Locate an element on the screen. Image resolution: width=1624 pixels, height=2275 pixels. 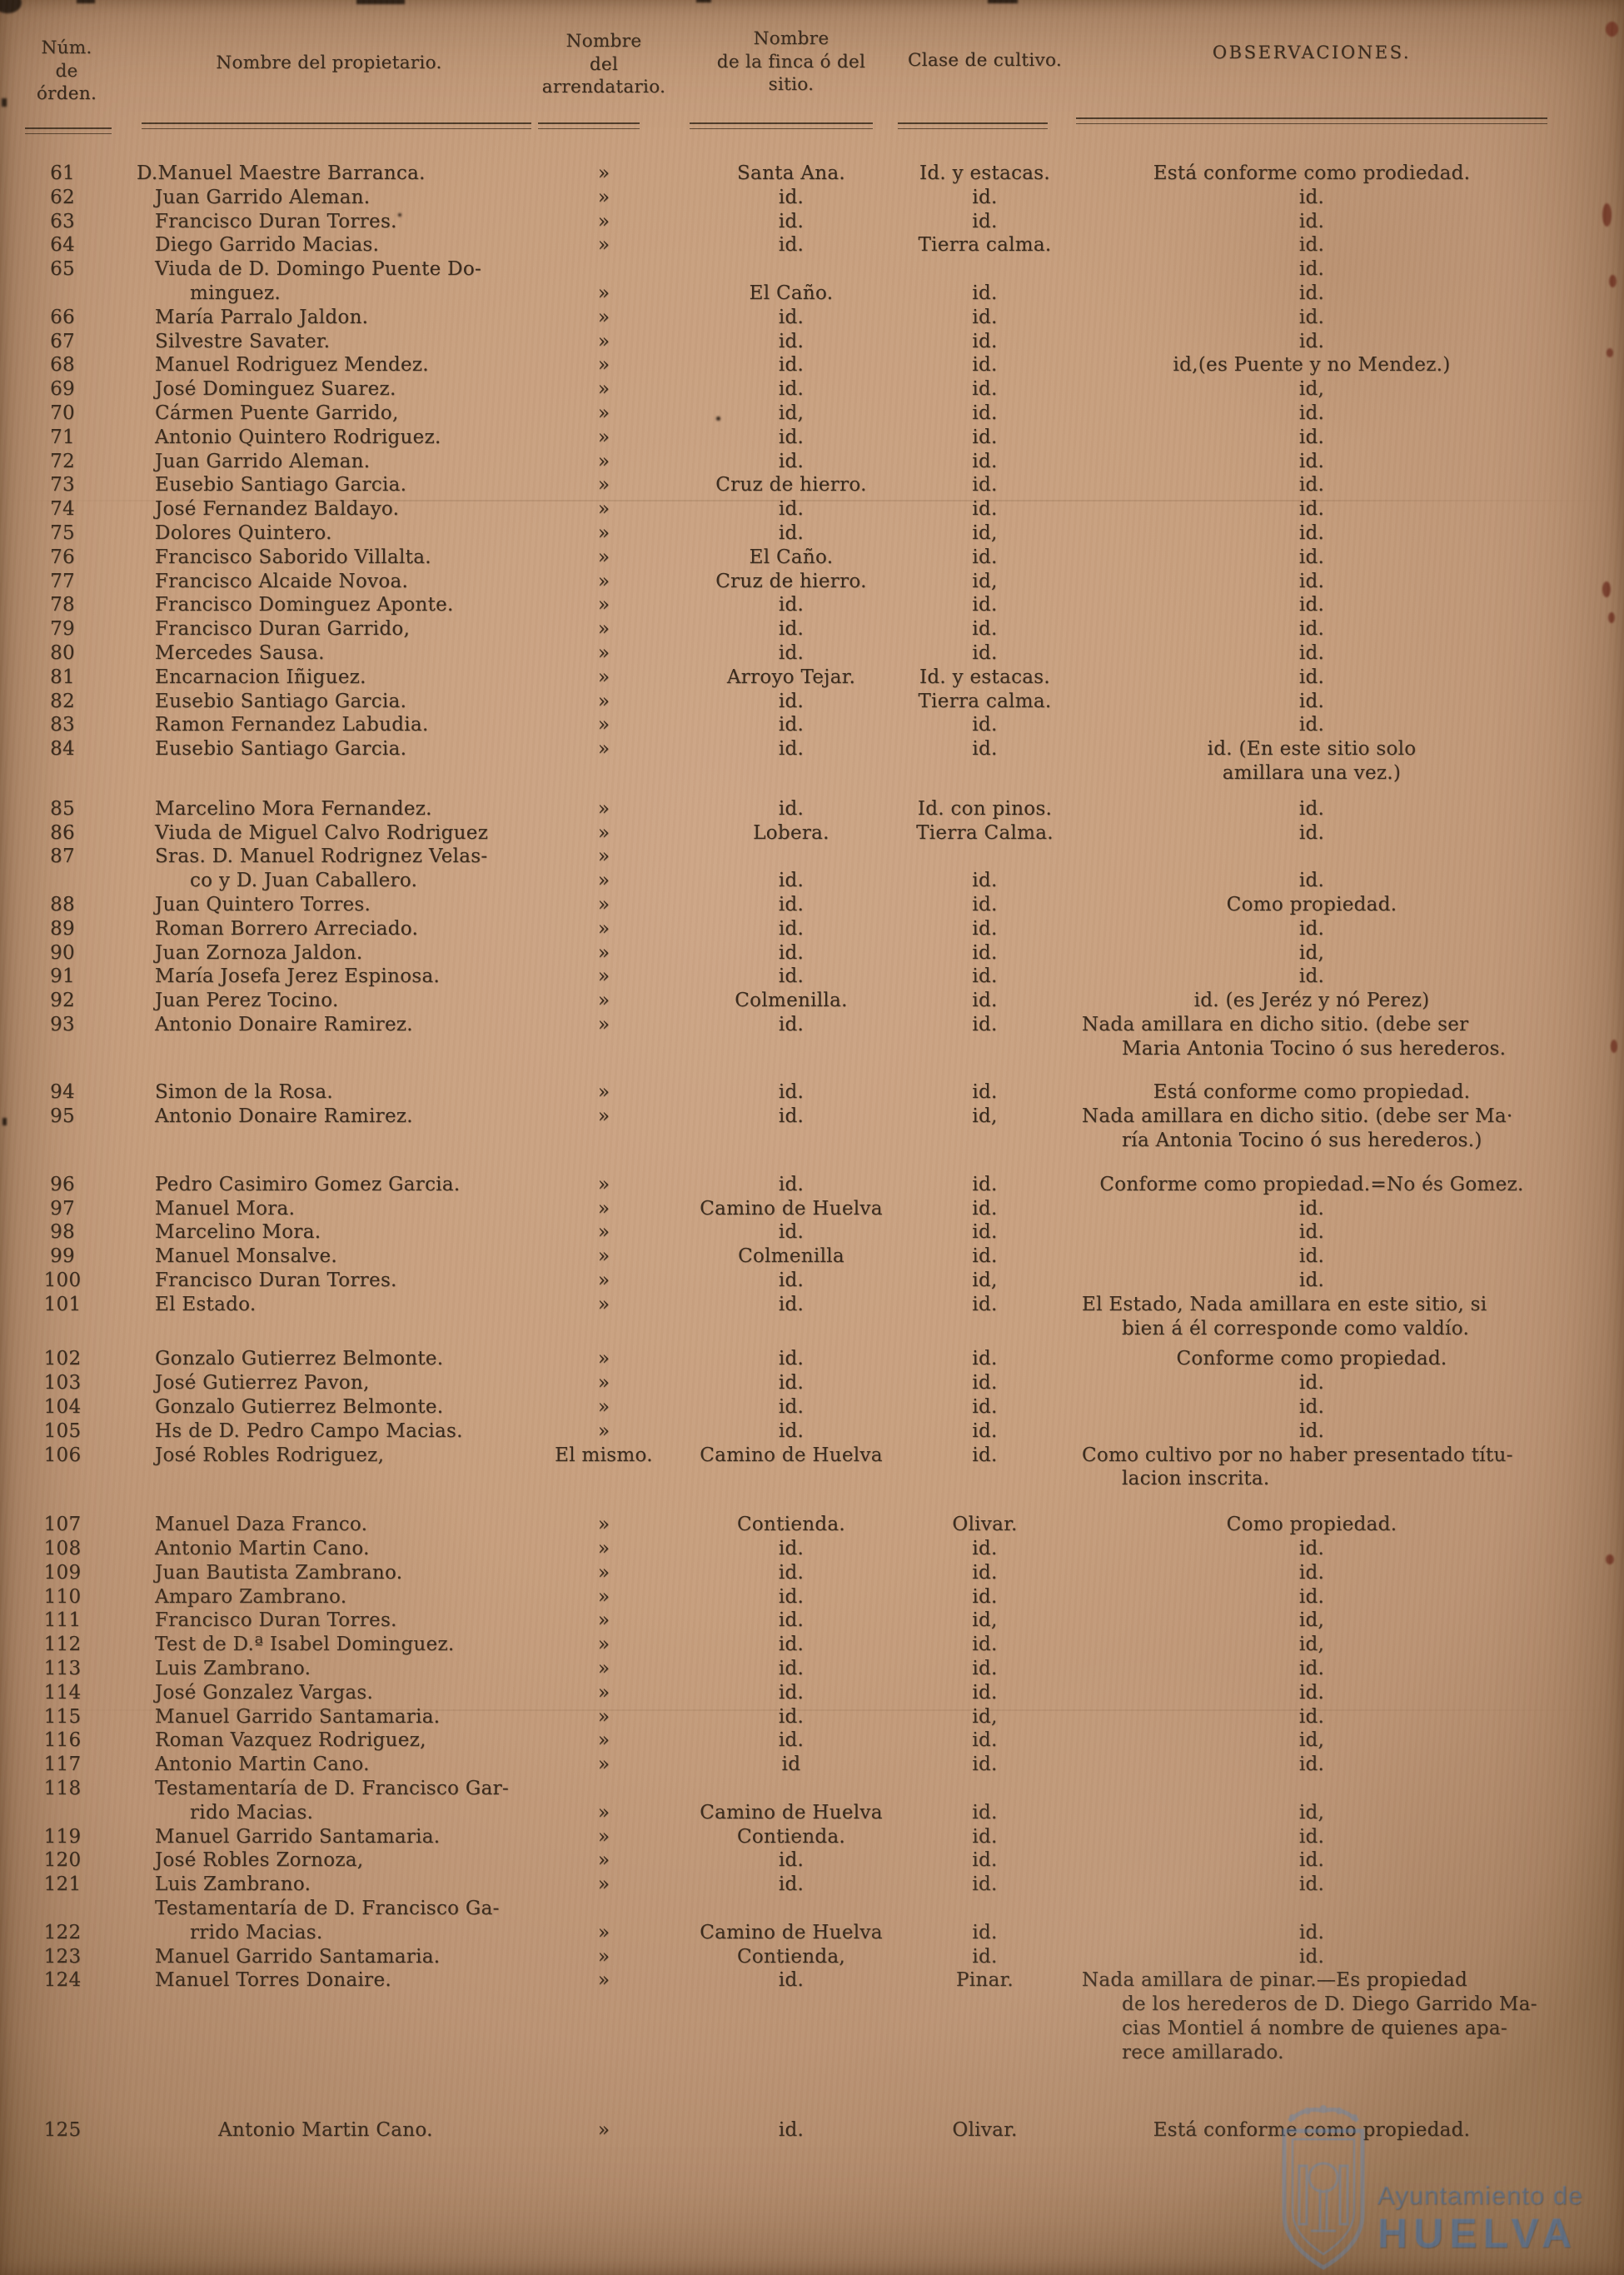
column-header-cultivo: Clase de cultivo. is located at coordinates (985, 60).